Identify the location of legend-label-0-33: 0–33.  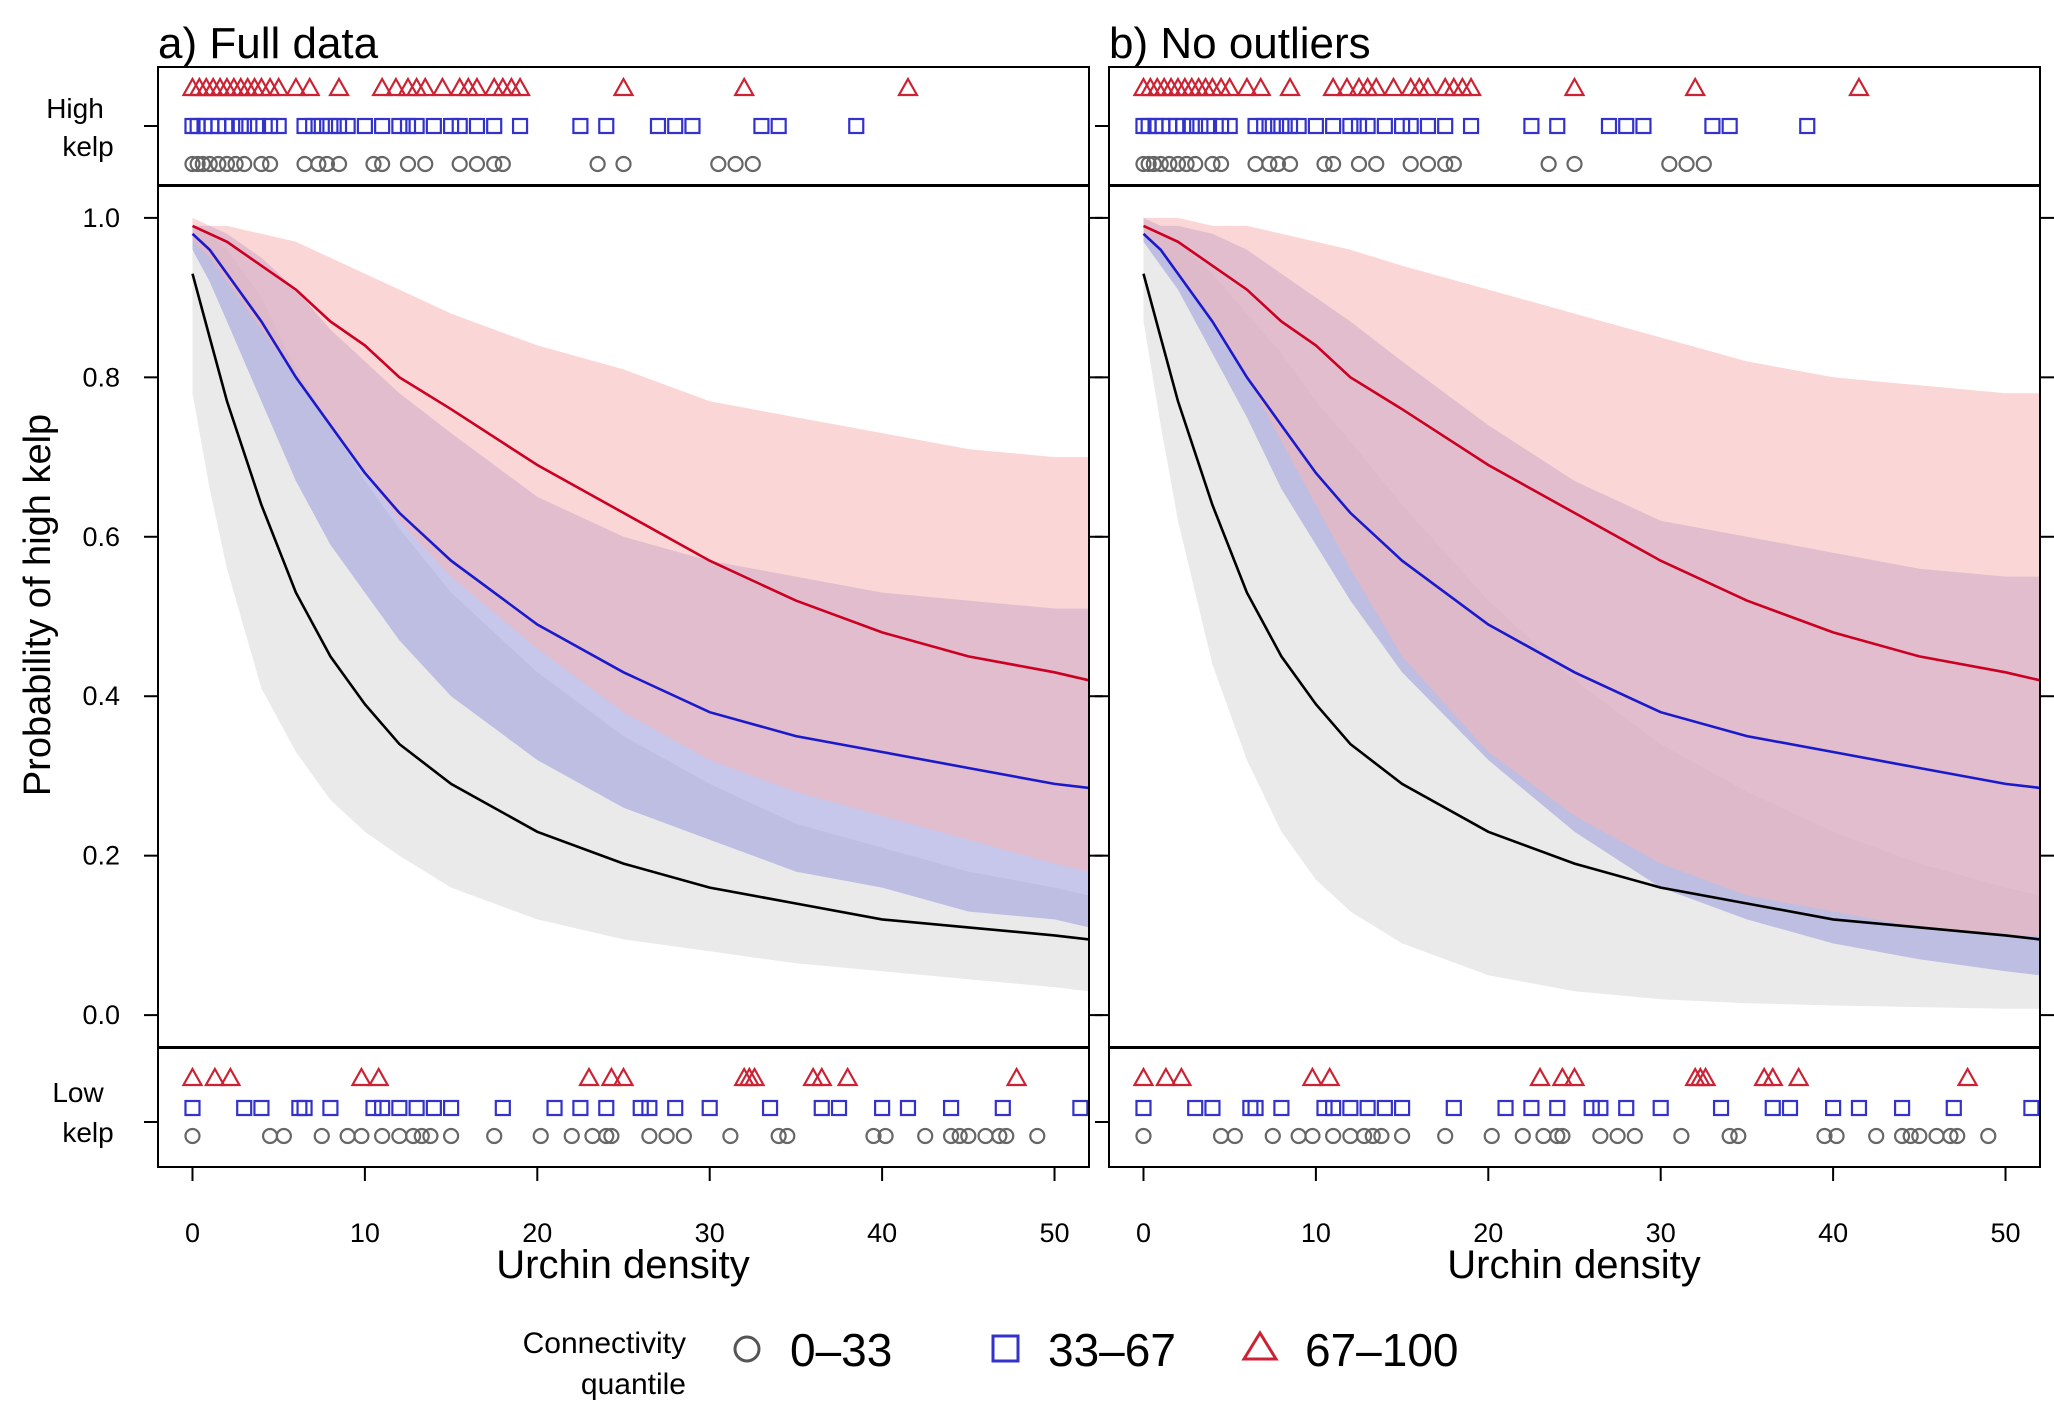
(841, 1350).